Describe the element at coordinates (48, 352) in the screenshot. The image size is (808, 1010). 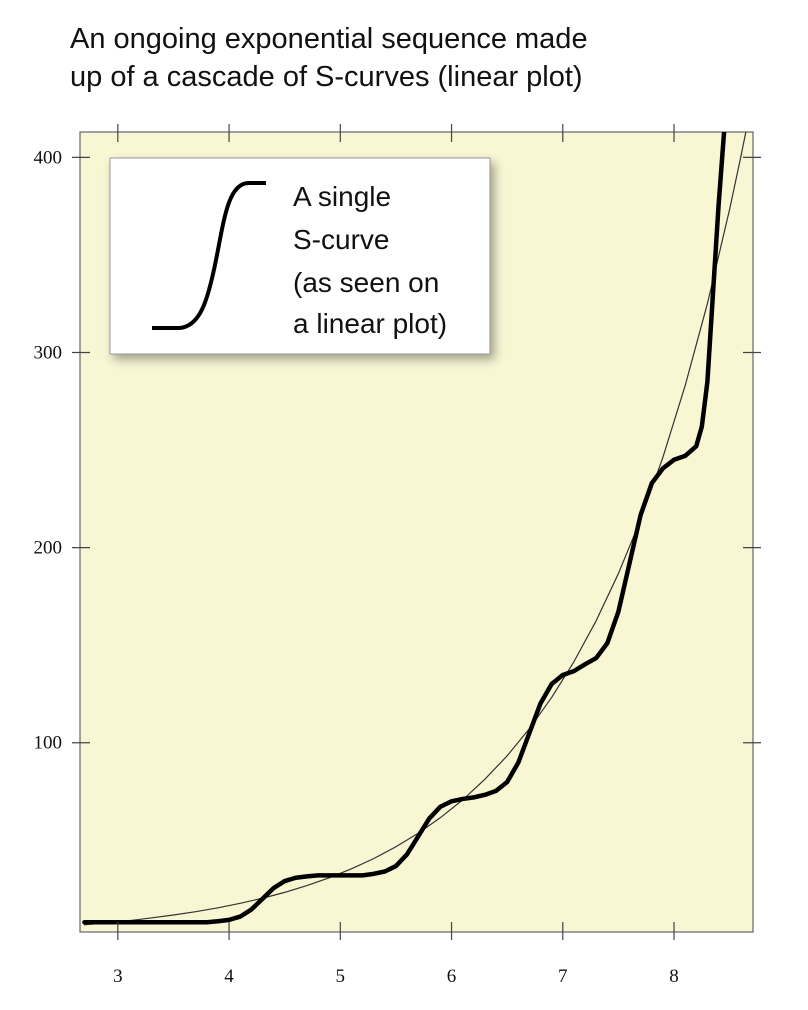
I see `y-tick-label: 300` at that location.